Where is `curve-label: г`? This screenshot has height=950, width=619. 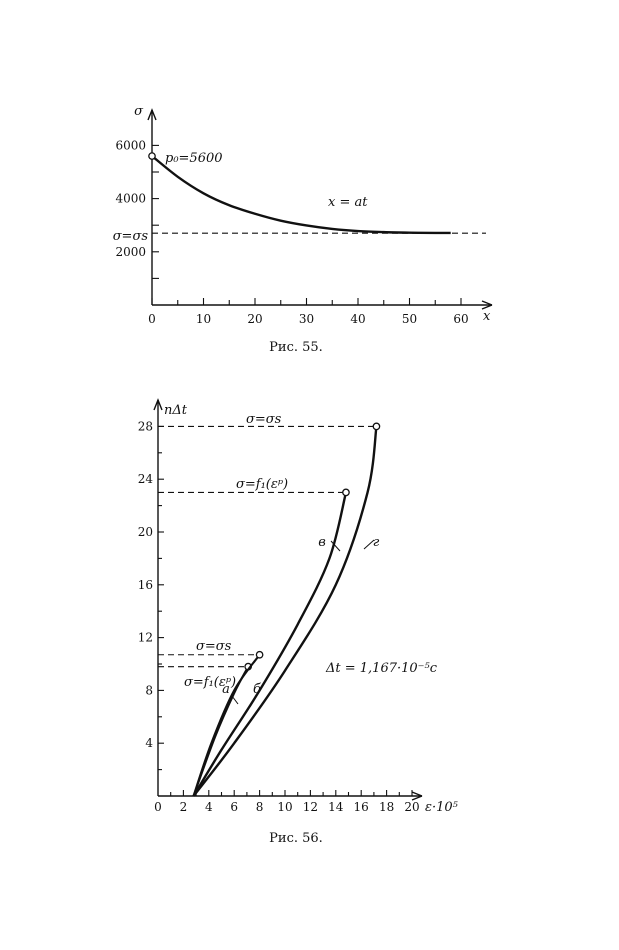 curve-label: г is located at coordinates (376, 542).